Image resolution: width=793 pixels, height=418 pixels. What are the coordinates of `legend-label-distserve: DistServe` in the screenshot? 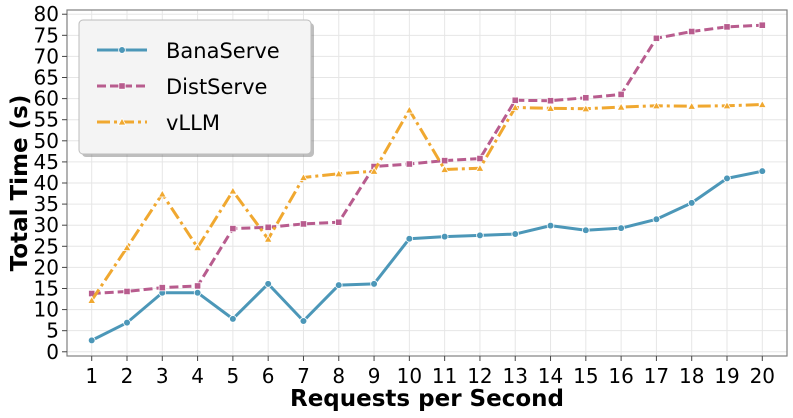 It's located at (216, 87).